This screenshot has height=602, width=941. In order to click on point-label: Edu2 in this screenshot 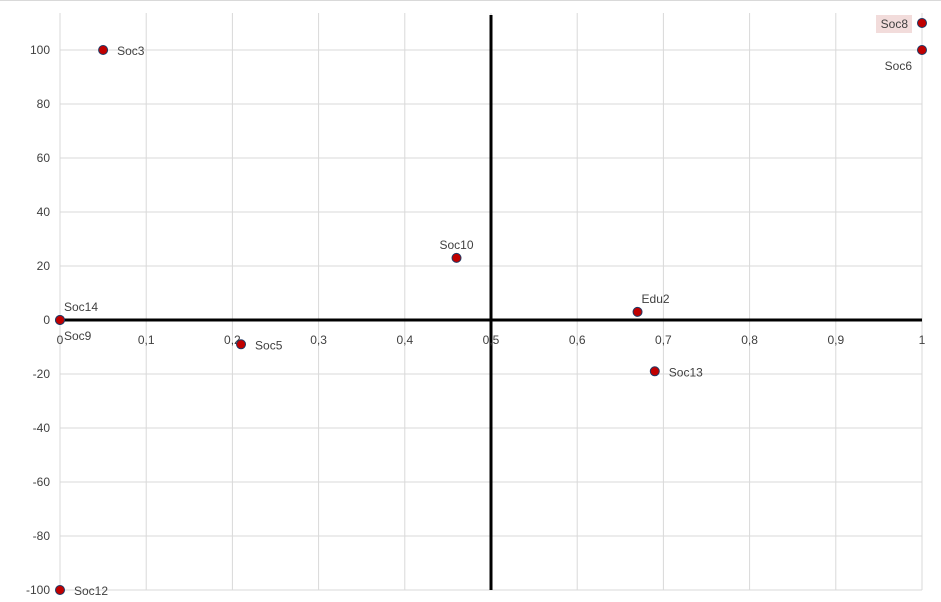, I will do `click(656, 299)`.